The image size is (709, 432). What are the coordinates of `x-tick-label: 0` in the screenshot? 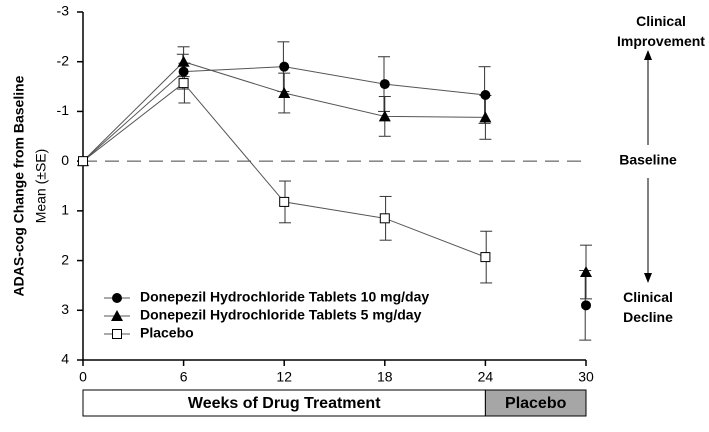 It's located at (83, 377).